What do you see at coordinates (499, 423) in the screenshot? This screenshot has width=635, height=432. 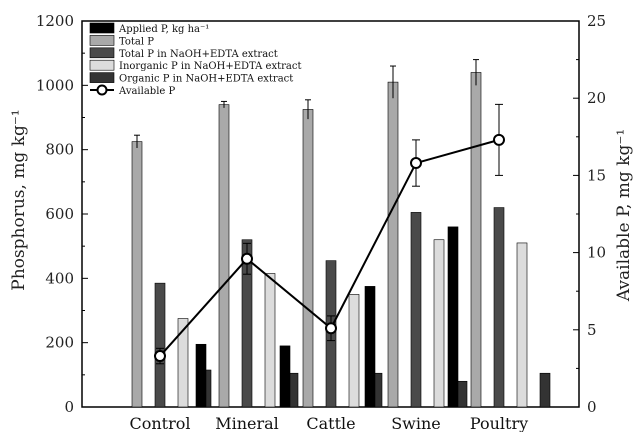 I see `x-tick-label: Poultry` at bounding box center [499, 423].